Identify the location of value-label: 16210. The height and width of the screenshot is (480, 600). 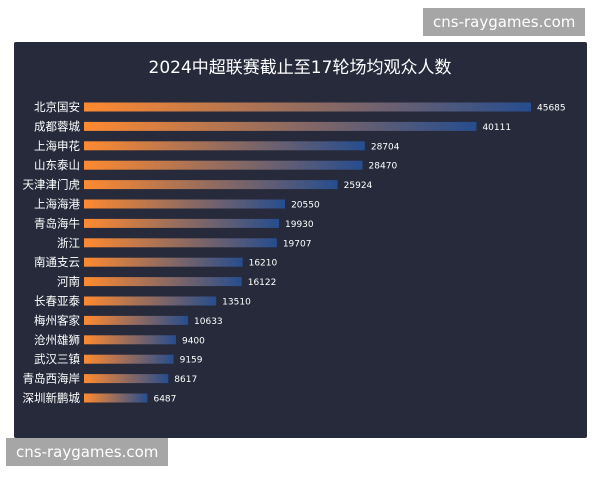
(263, 264).